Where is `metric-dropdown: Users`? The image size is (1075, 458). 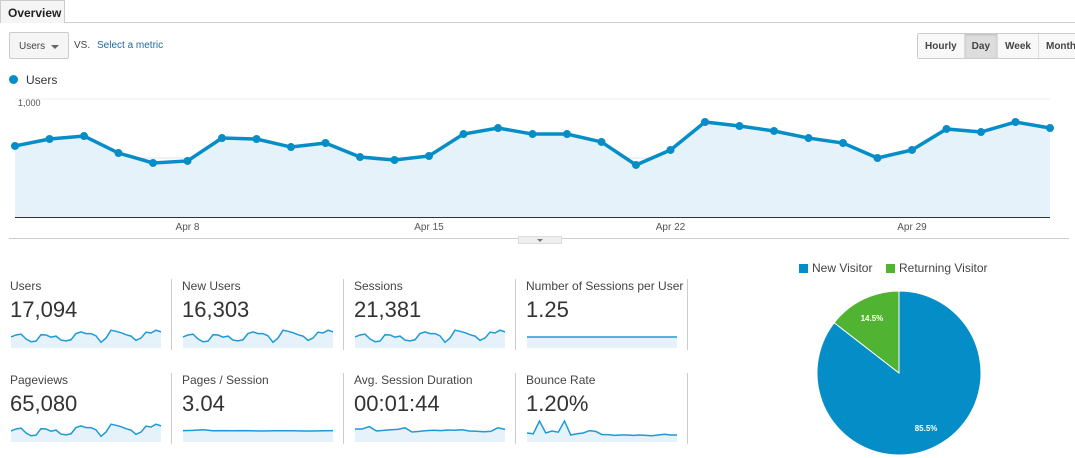
metric-dropdown: Users is located at coordinates (39, 45).